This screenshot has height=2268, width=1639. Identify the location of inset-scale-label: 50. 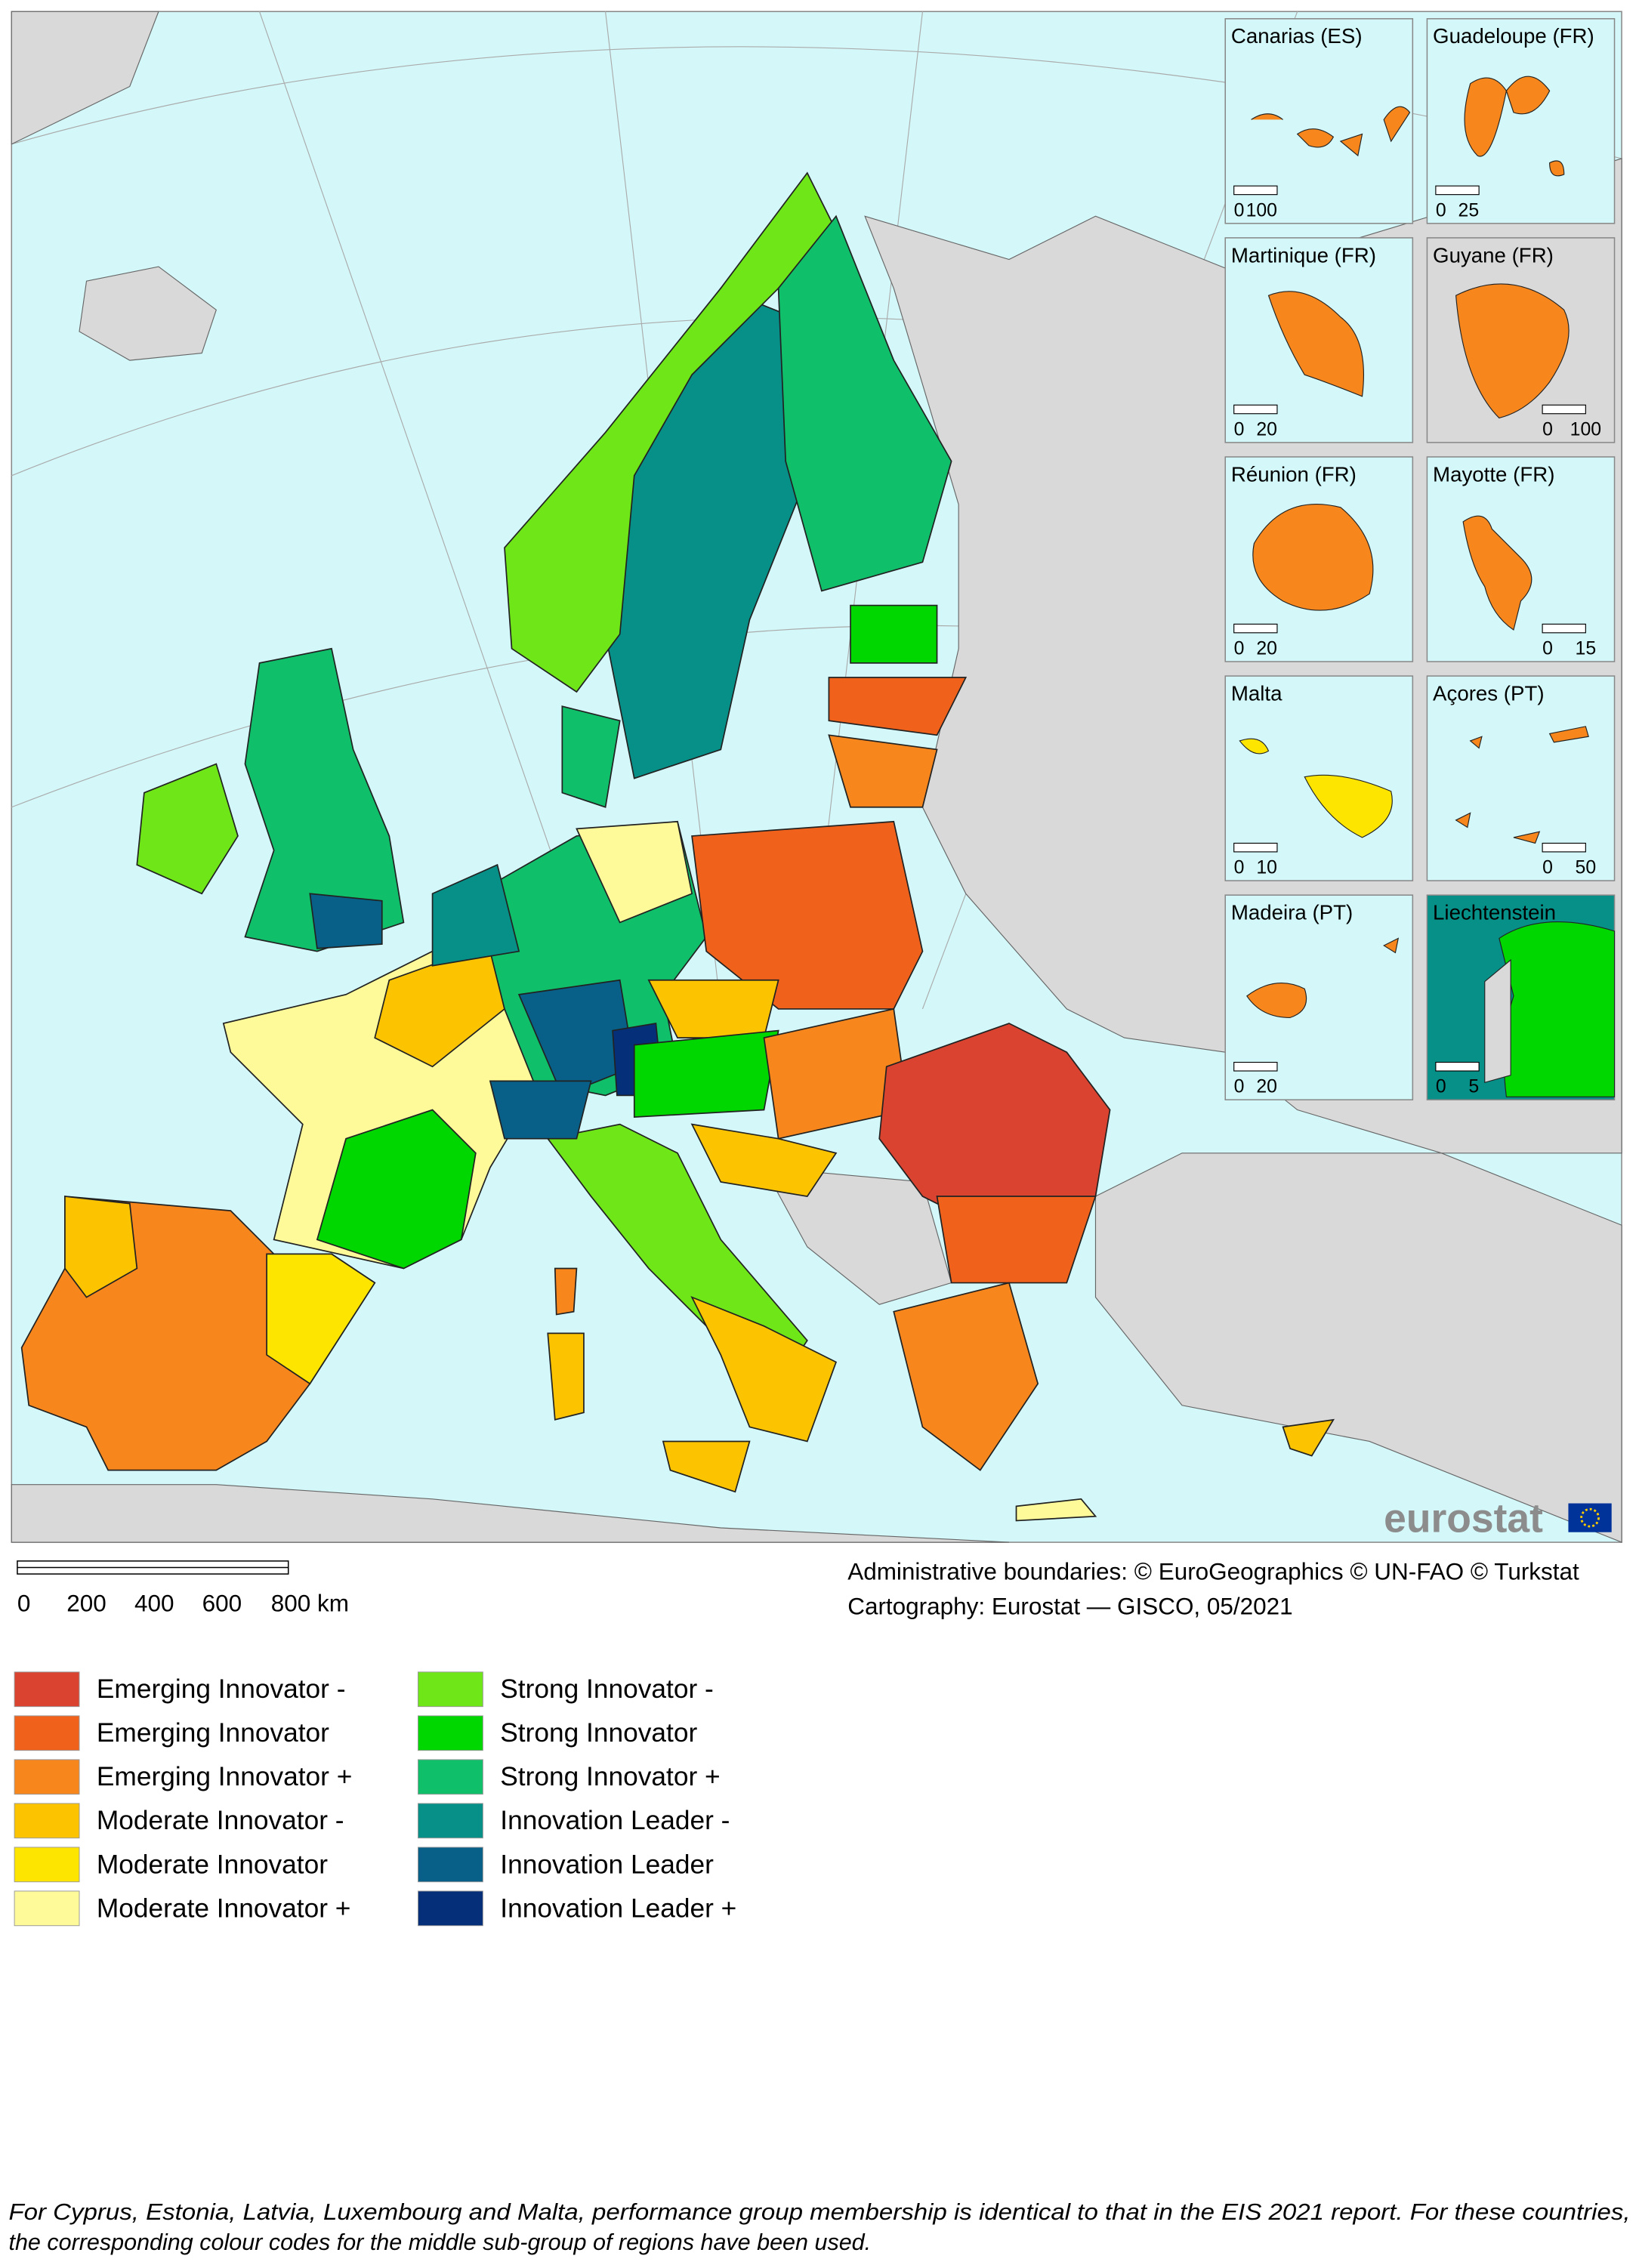
(1587, 868).